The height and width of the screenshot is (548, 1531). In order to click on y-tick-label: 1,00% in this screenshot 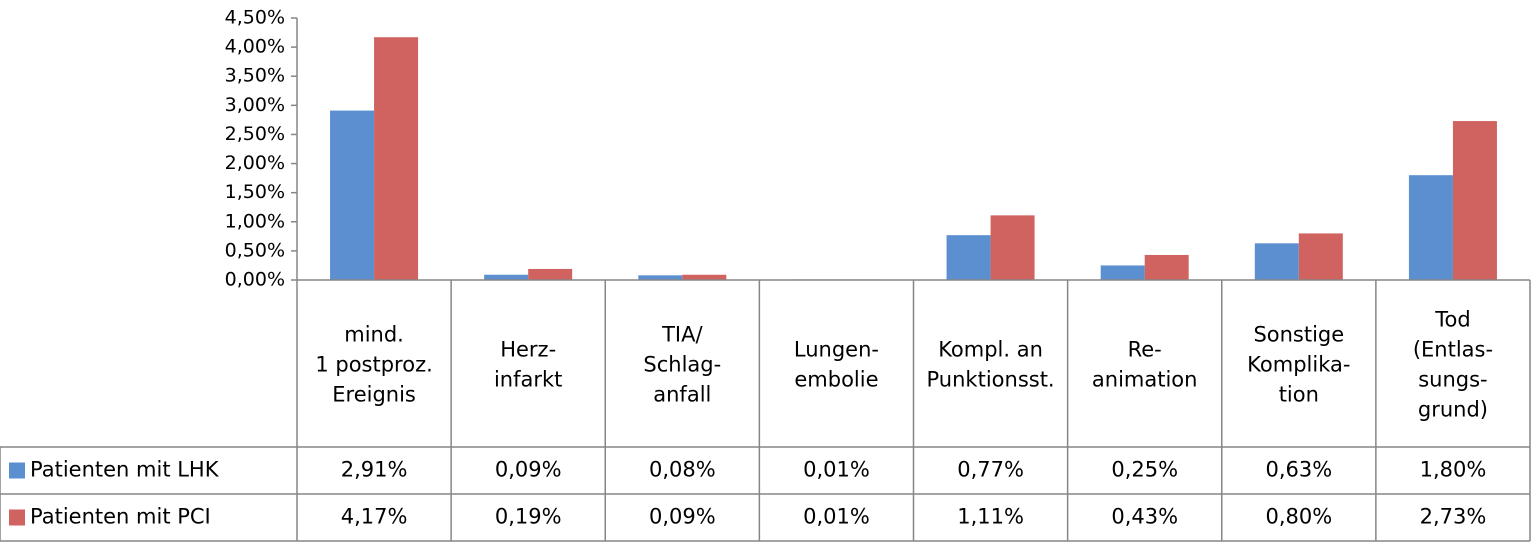, I will do `click(255, 221)`.